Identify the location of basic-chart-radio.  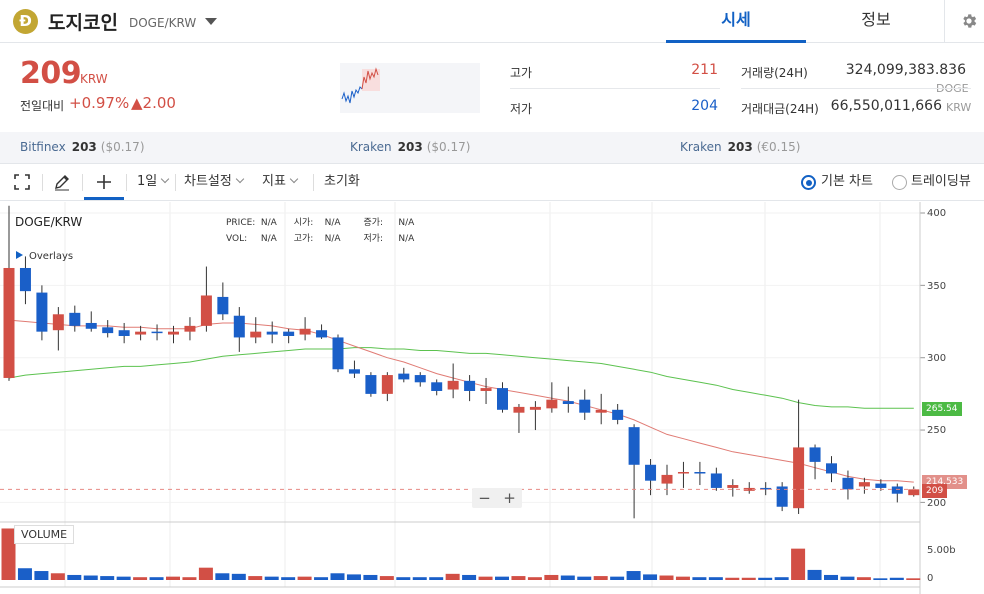
(808, 182).